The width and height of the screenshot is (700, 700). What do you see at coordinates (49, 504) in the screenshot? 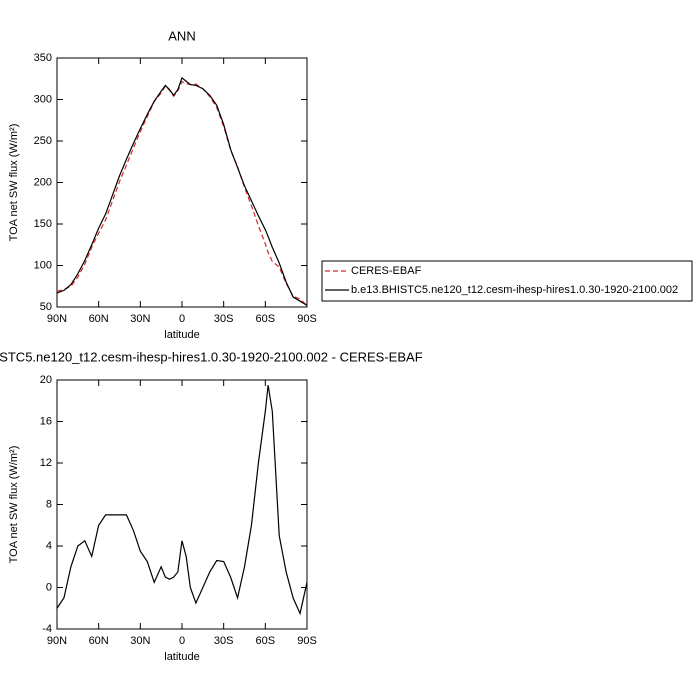
I see `y-tick-label: 8` at bounding box center [49, 504].